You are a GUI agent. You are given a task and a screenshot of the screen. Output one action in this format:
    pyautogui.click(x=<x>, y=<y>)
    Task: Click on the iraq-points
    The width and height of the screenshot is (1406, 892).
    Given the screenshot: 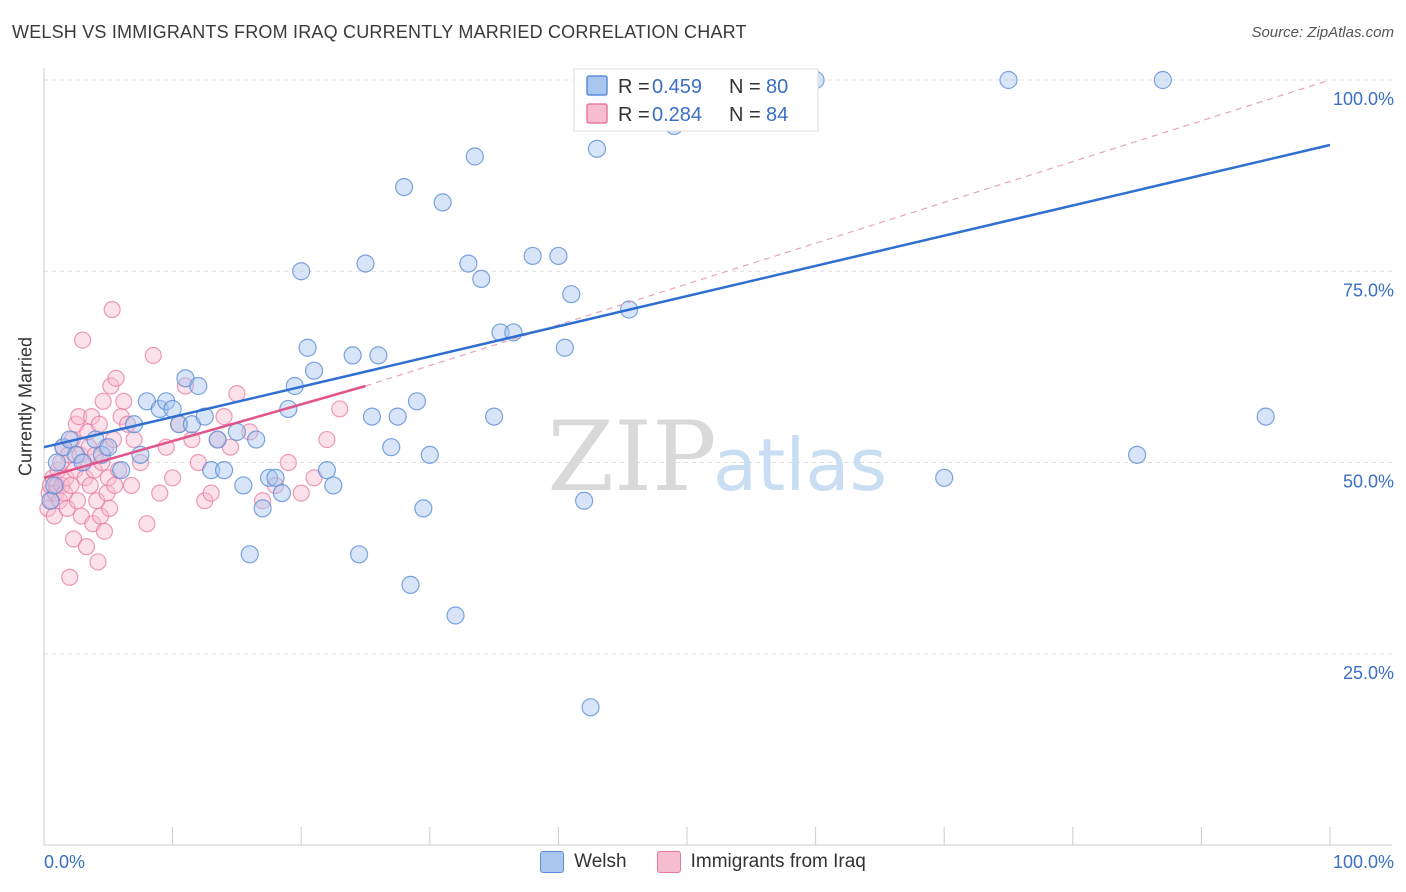 What is the action you would take?
    pyautogui.click(x=194, y=443)
    